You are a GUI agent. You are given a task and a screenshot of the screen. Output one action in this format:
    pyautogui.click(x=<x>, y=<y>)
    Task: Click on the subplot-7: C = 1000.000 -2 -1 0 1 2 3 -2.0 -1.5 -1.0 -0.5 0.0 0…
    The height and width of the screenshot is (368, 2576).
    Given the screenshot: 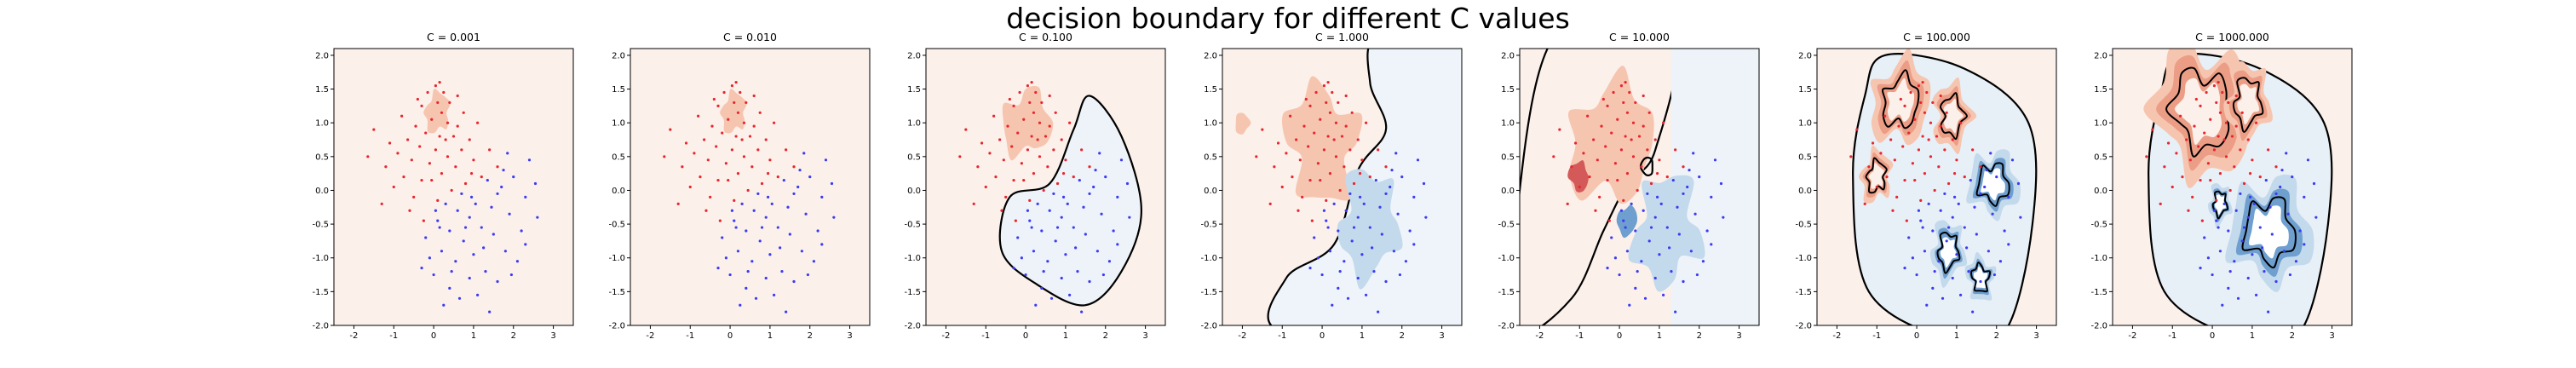 What is the action you would take?
    pyautogui.click(x=2222, y=186)
    